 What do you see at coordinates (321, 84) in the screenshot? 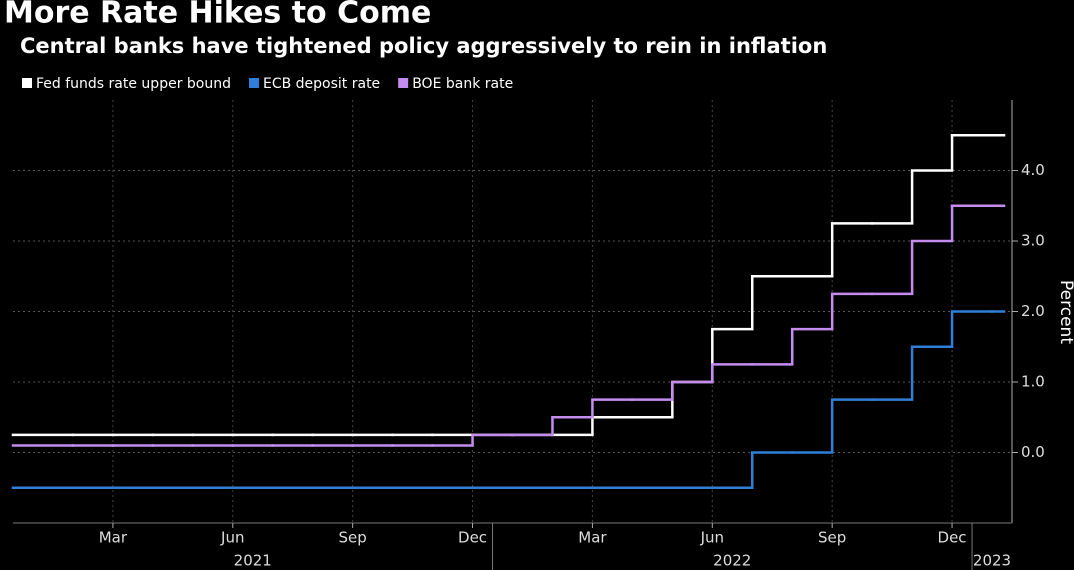
I see `legend-label: ECB deposit rate` at bounding box center [321, 84].